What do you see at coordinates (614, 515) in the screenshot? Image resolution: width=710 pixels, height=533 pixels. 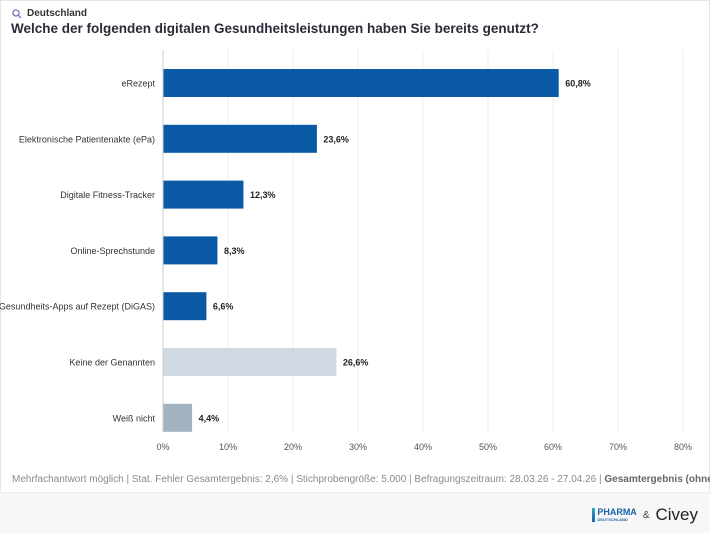 I see `pharma-deutschland-logo: PHARMA DEUTSCHLAND` at bounding box center [614, 515].